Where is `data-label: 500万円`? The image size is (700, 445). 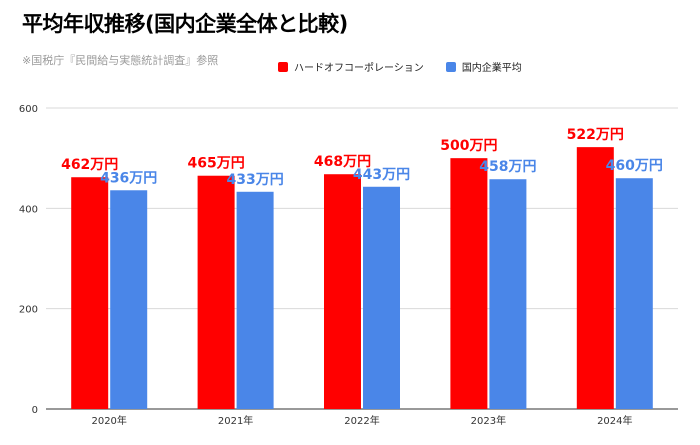 data-label: 500万円 is located at coordinates (468, 146).